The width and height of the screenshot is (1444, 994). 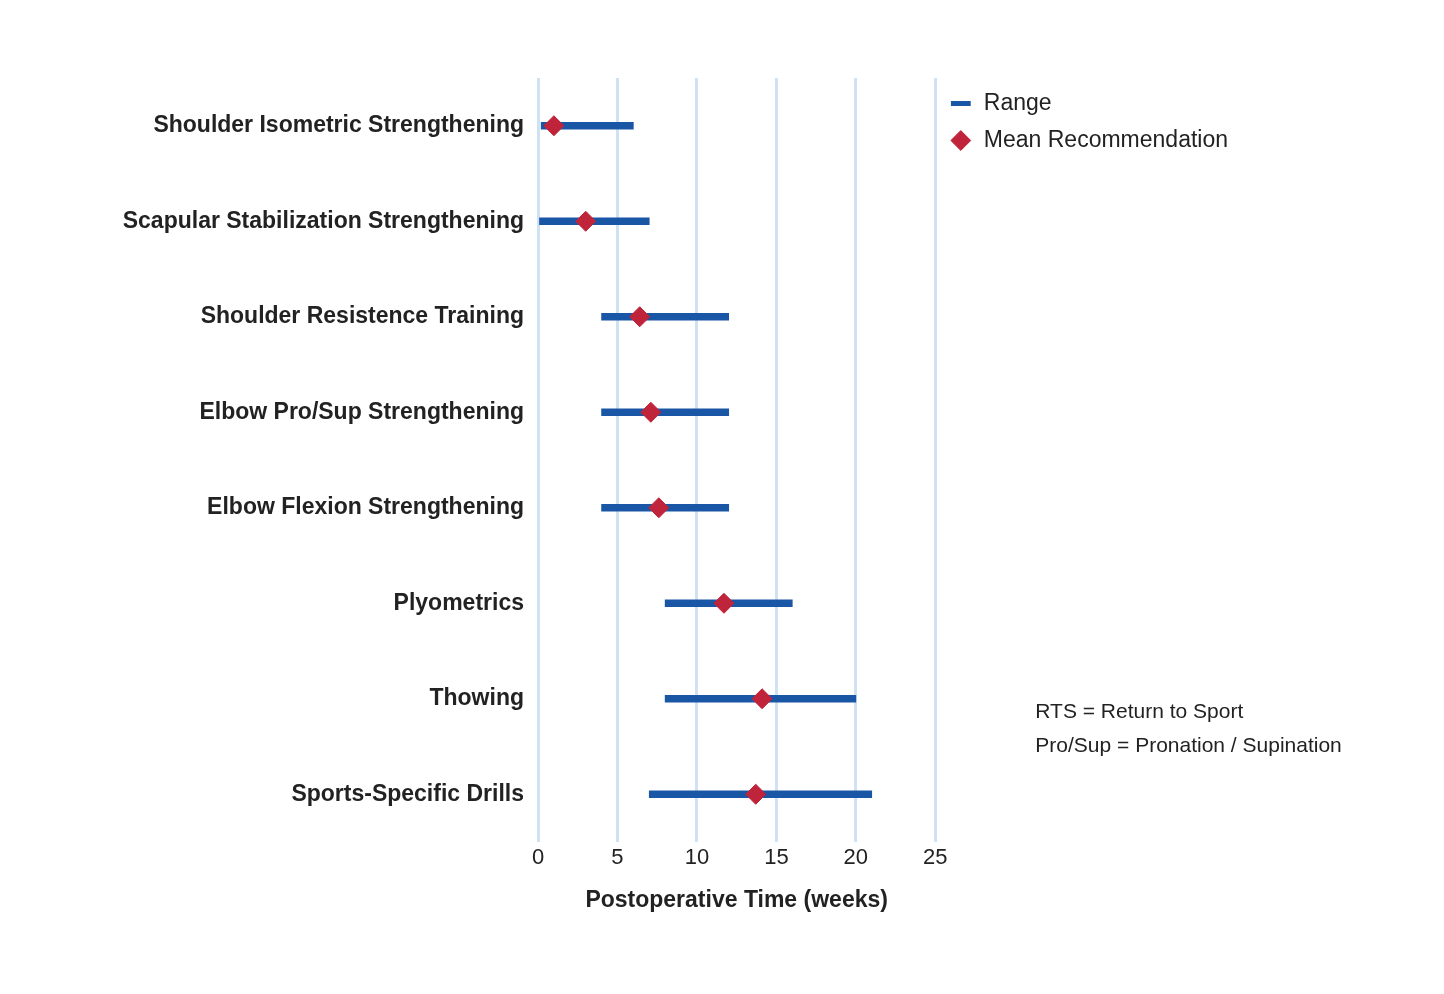 What do you see at coordinates (856, 857) in the screenshot?
I see `x-tick-label: 20` at bounding box center [856, 857].